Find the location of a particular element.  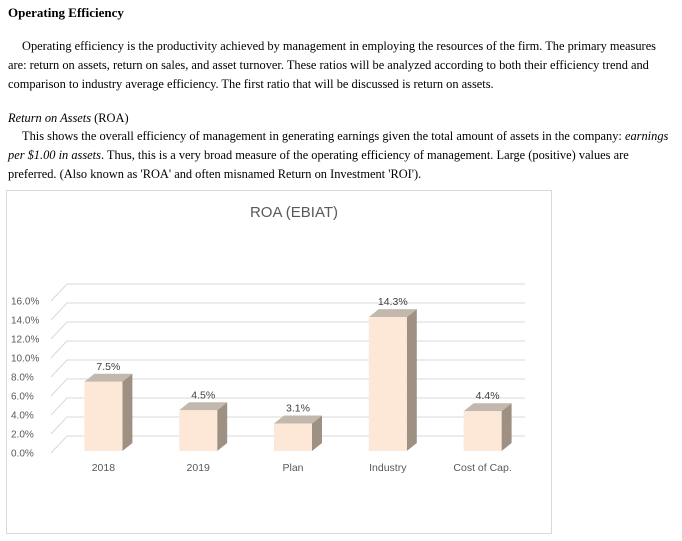

x-category-label: Industry is located at coordinates (388, 468).